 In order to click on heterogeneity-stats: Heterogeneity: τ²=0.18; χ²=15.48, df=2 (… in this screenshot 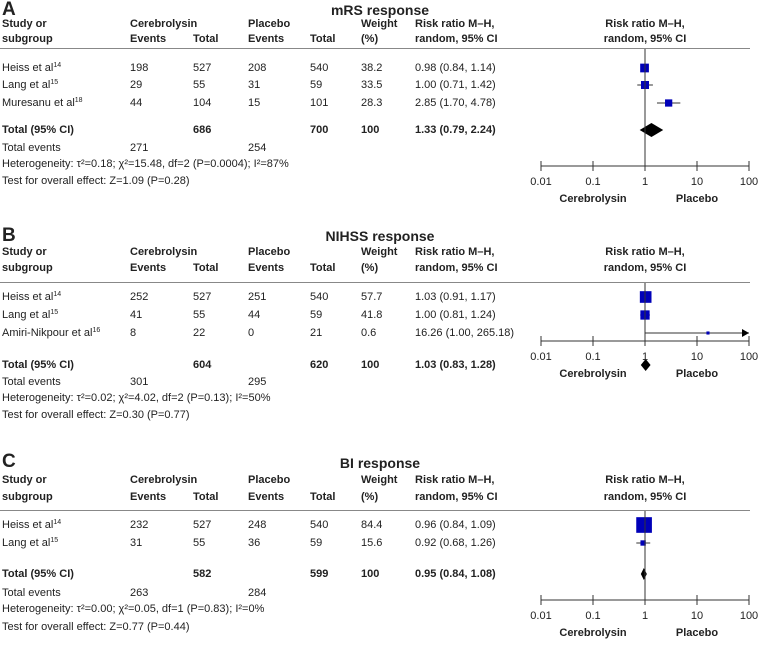, I will do `click(145, 164)`.